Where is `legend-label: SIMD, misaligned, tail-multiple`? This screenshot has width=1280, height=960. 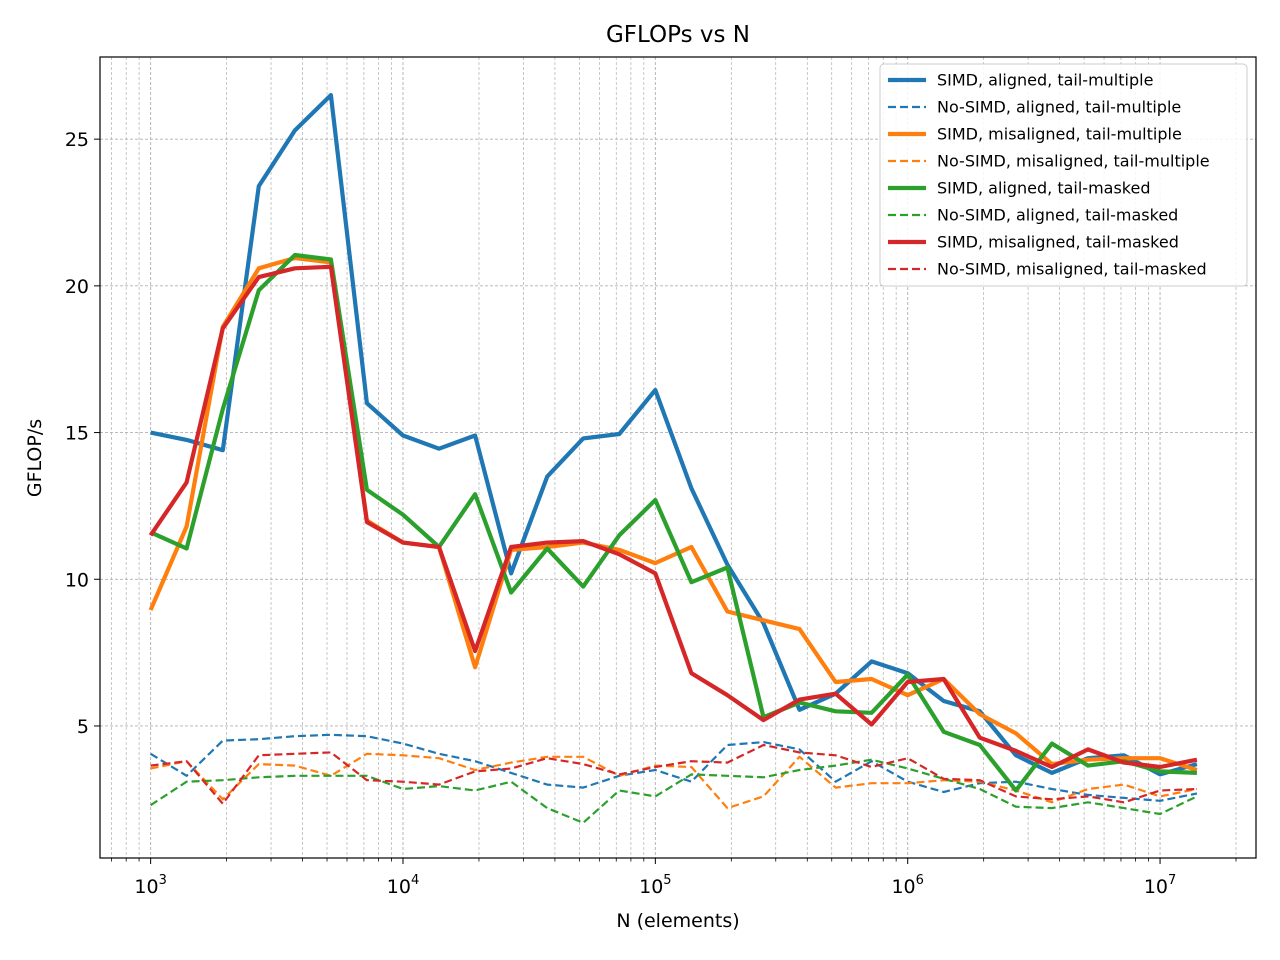
legend-label: SIMD, misaligned, tail-multiple is located at coordinates (1059, 134).